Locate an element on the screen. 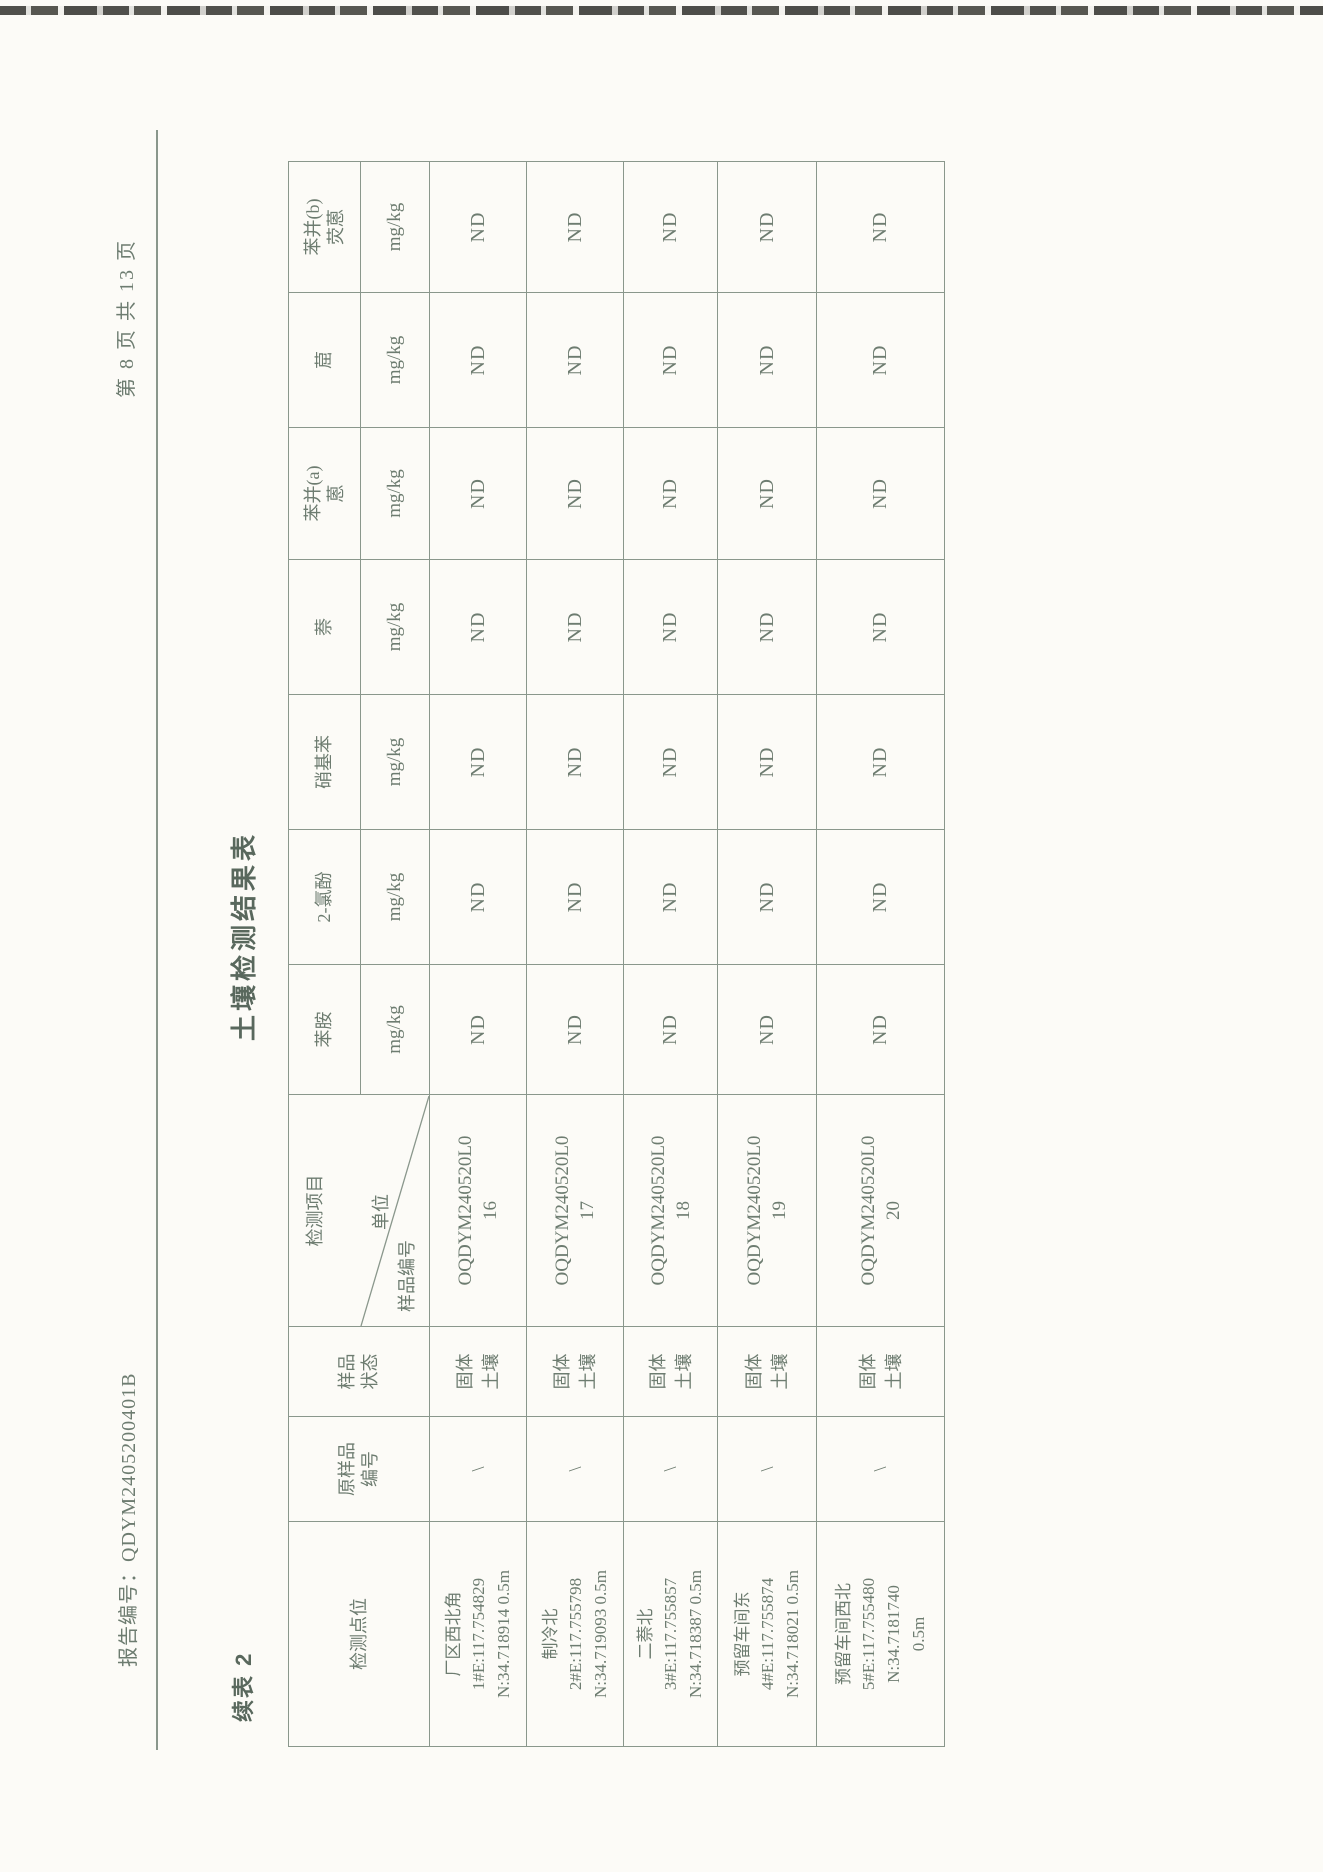  cell-location: 预留车间西北 5#E:117.755480 N:34.7181740 0.5m is located at coordinates (880, 1634).